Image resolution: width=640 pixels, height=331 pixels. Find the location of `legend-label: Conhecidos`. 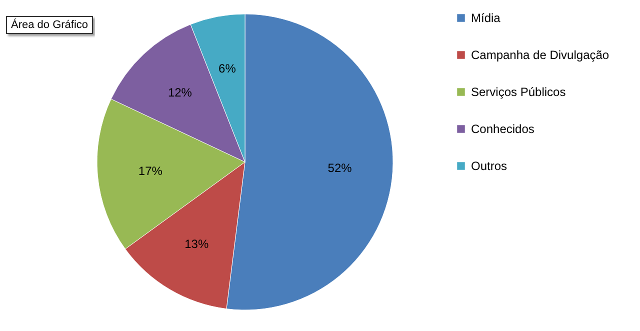

legend-label: Conhecidos is located at coordinates (502, 129).